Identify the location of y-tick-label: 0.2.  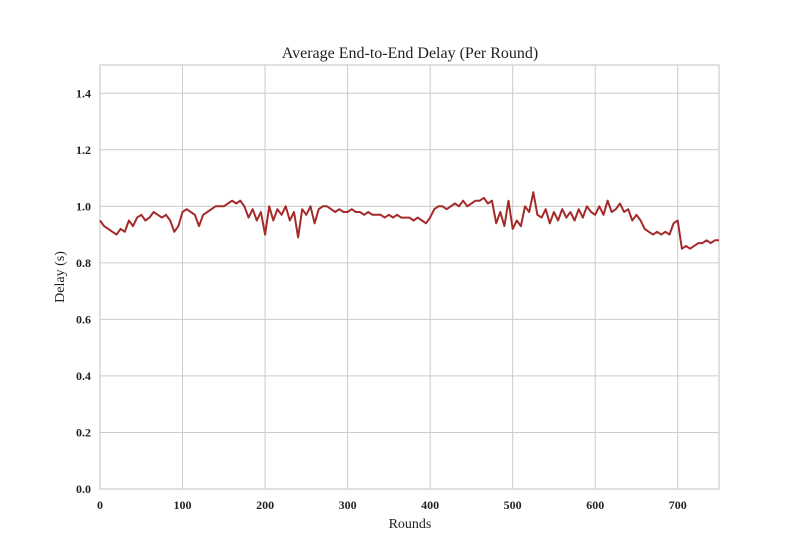
(83, 432).